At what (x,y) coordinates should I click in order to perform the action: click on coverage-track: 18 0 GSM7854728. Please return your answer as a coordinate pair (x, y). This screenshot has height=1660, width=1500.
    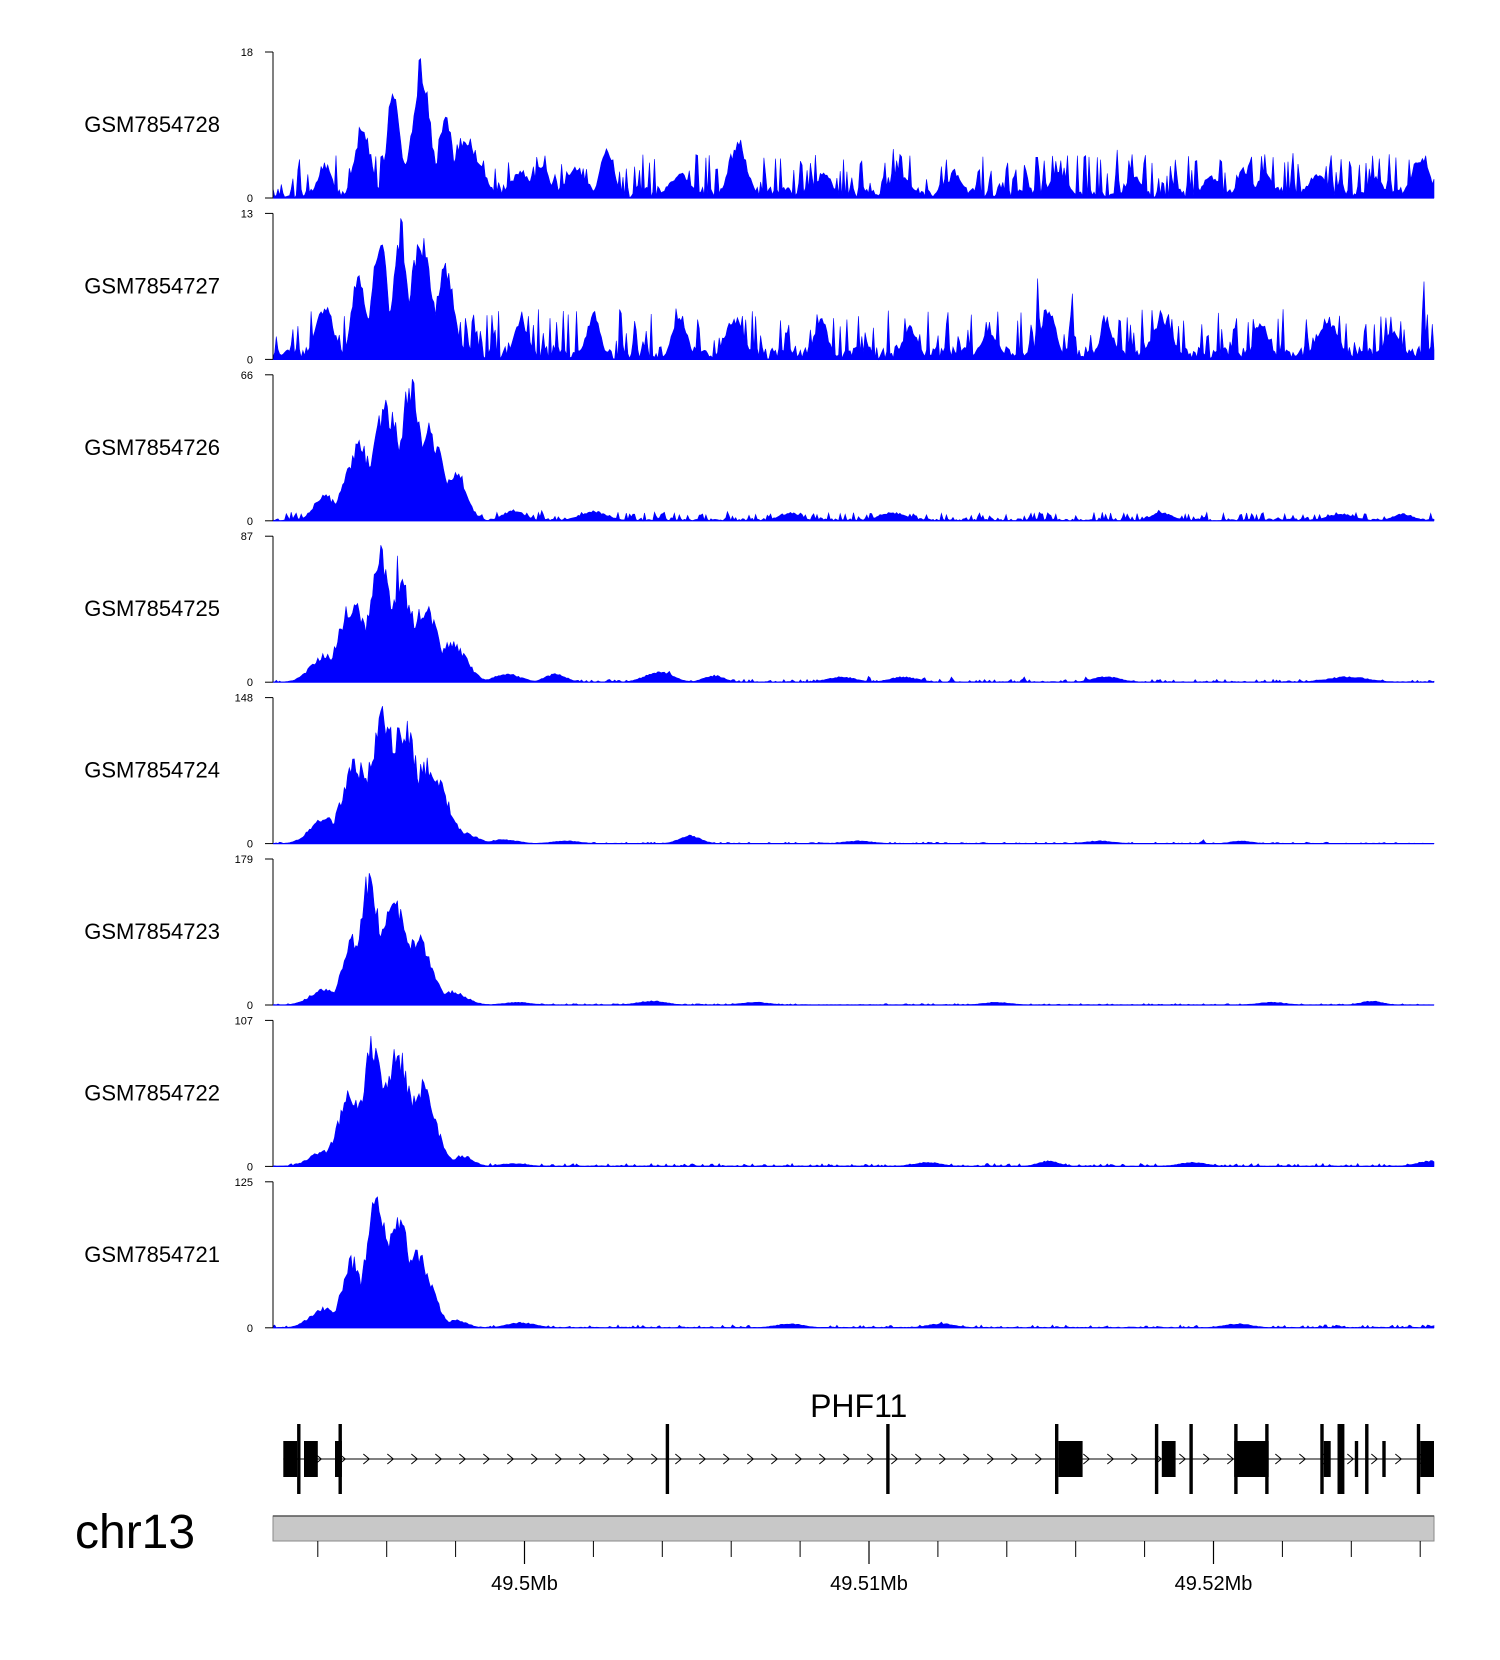
    Looking at the image, I should click on (759, 126).